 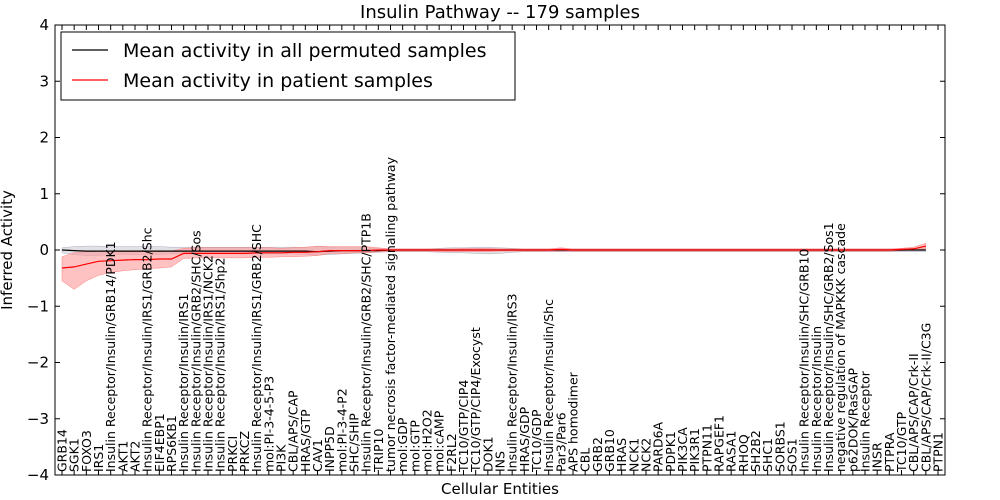 What do you see at coordinates (38, 419) in the screenshot?
I see `y-tick-label: −3` at bounding box center [38, 419].